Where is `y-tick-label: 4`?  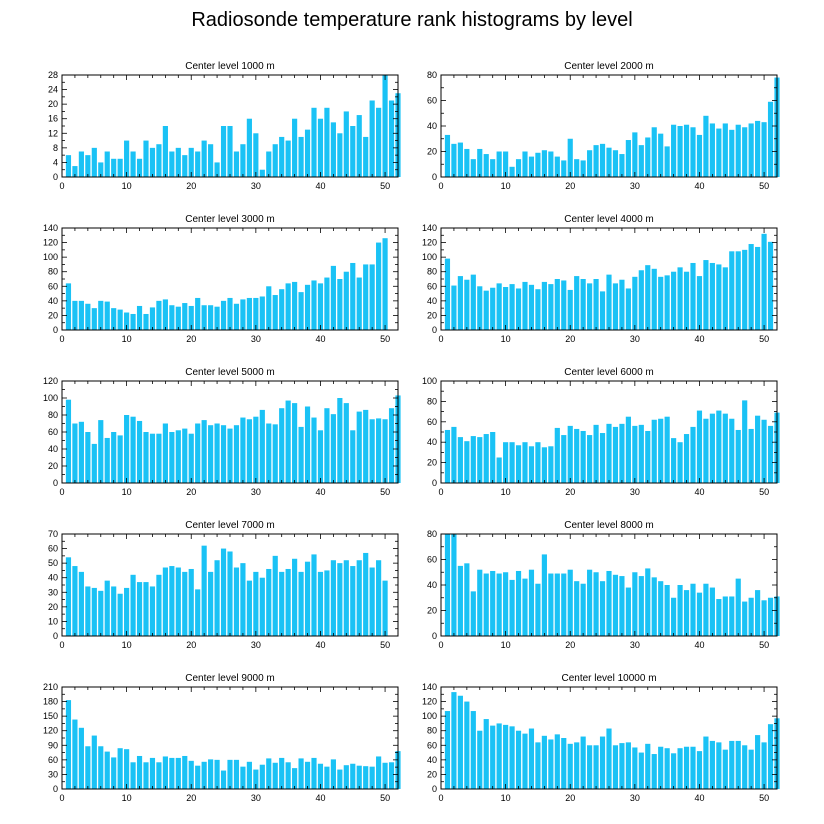
y-tick-label: 4 is located at coordinates (55, 162).